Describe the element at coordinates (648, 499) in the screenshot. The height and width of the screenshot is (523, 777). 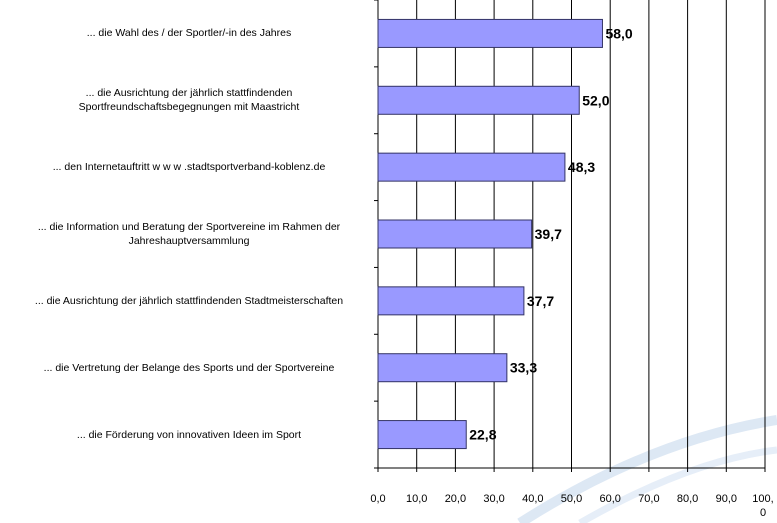
I see `x-tick-label: 70,0` at that location.